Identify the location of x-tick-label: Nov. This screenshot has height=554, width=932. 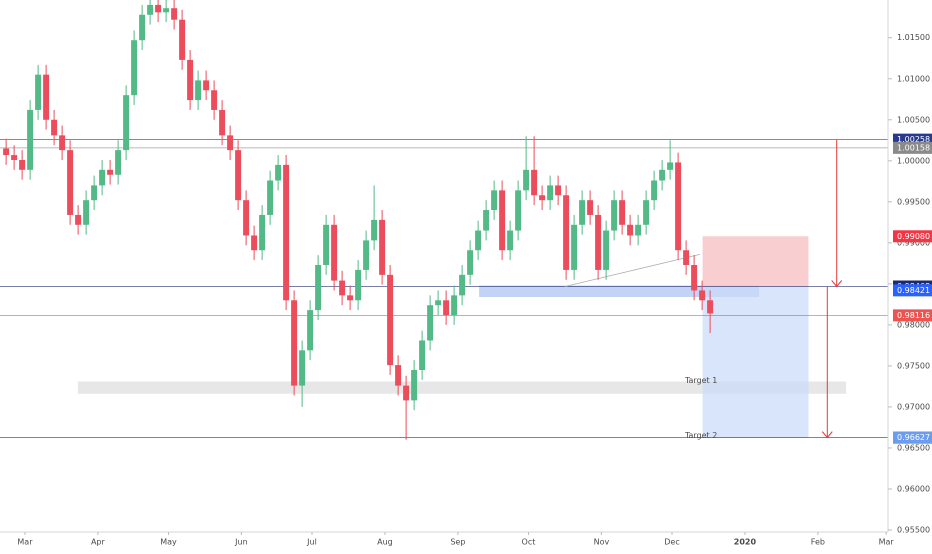
(602, 542).